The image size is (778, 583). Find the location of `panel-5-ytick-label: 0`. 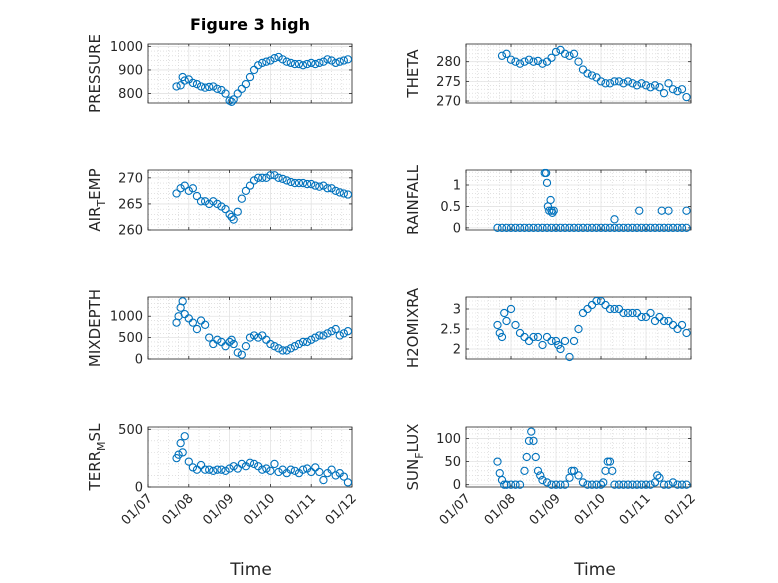

panel-5-ytick-label: 0 is located at coordinates (139, 360).